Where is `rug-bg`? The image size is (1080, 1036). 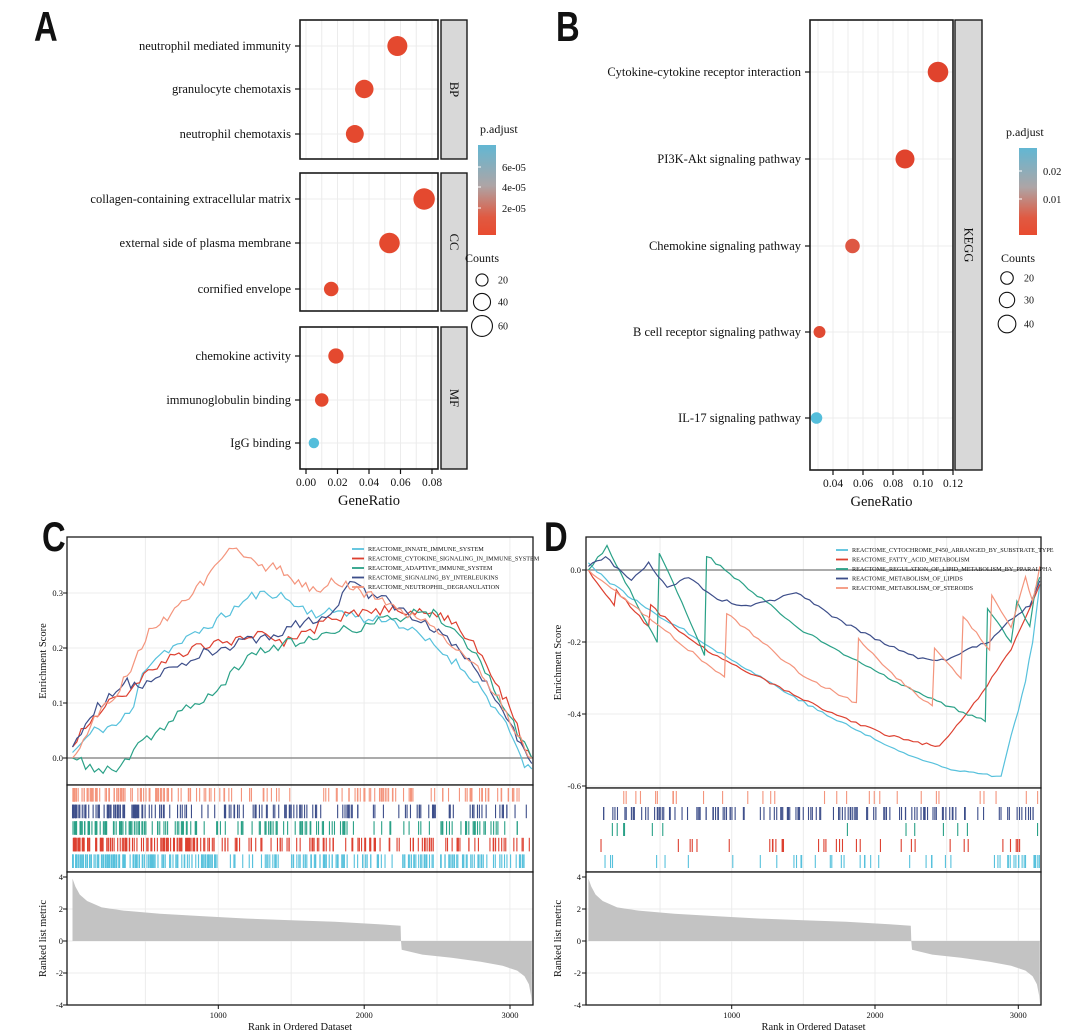 rug-bg is located at coordinates (813, 830).